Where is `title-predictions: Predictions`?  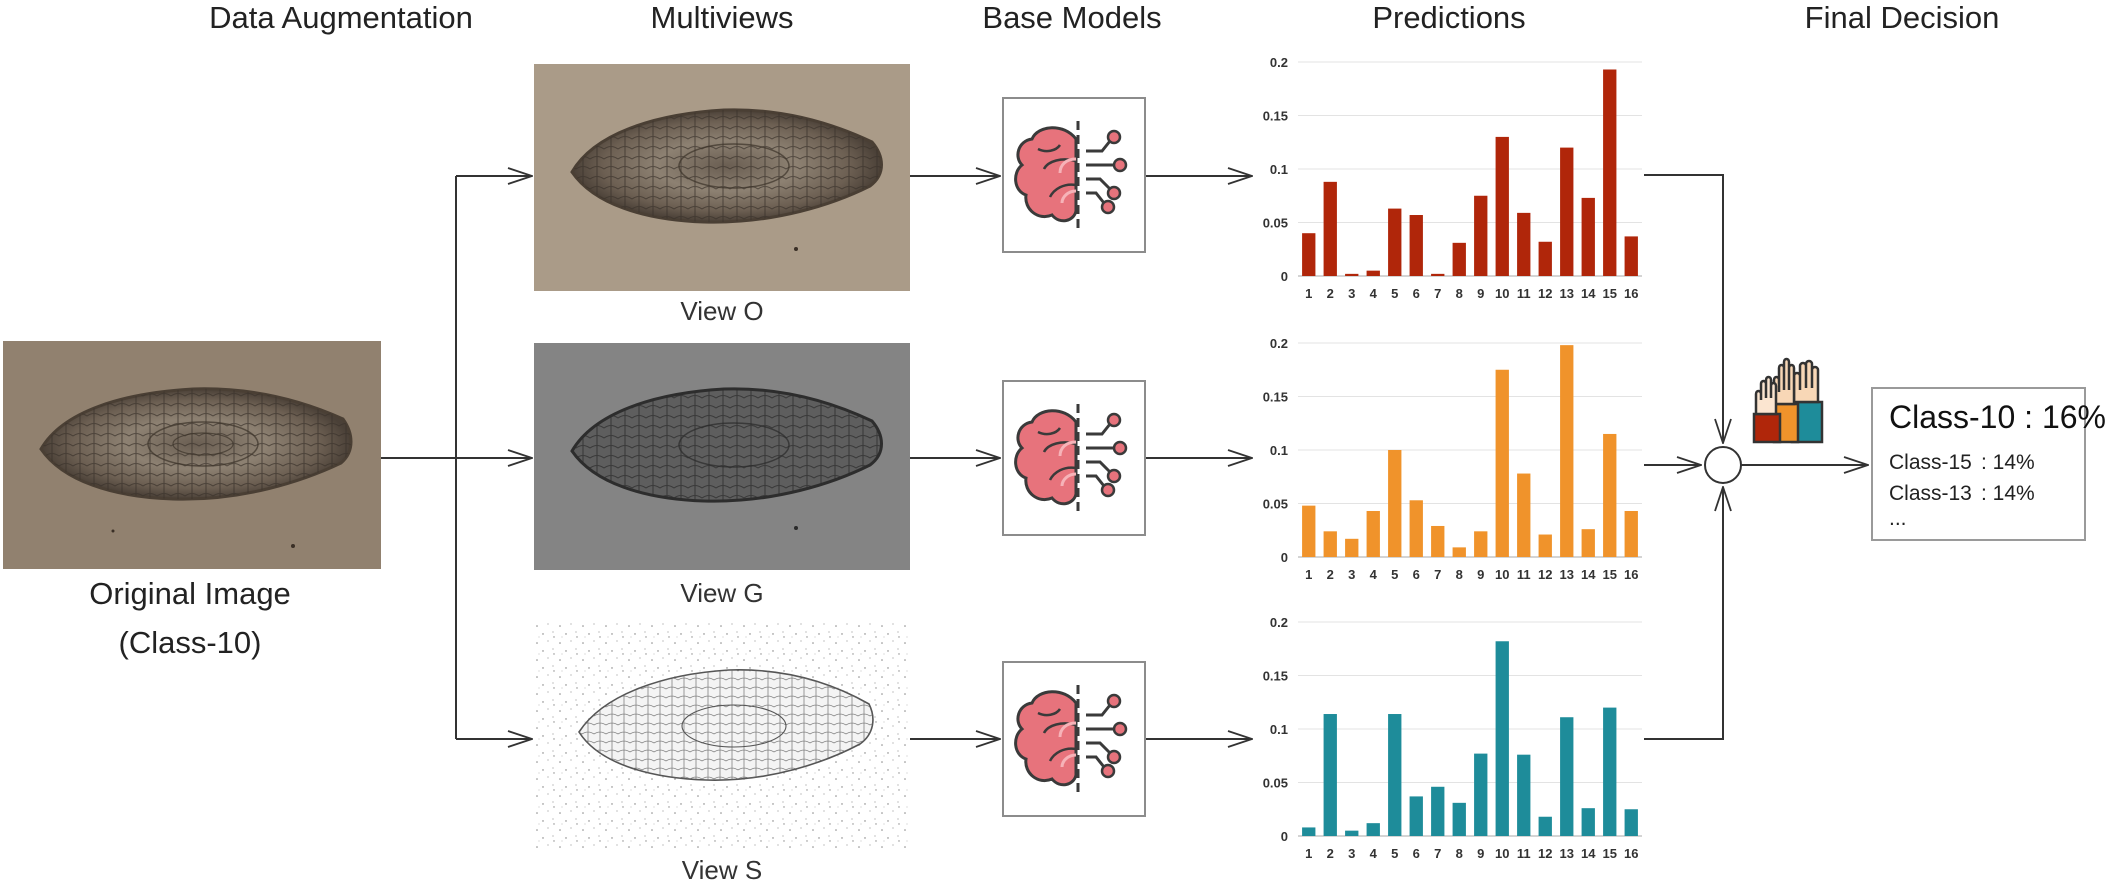 title-predictions: Predictions is located at coordinates (1449, 17).